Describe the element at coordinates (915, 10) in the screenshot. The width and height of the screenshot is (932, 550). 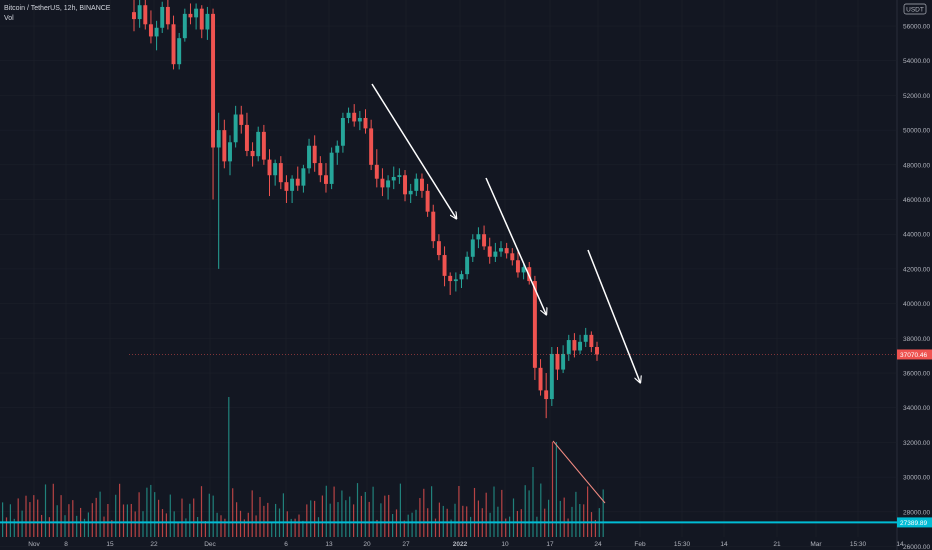
I see `currency-badge-label: USDT` at that location.